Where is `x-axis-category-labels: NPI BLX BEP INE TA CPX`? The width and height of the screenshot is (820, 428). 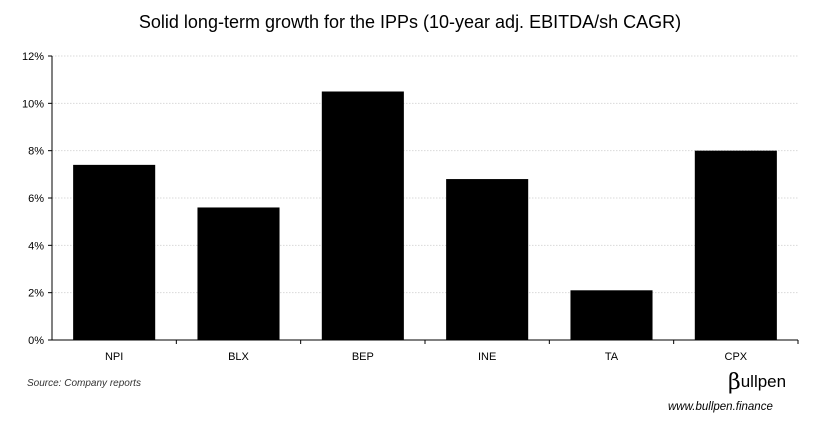 x-axis-category-labels: NPI BLX BEP INE TA CPX is located at coordinates (426, 357).